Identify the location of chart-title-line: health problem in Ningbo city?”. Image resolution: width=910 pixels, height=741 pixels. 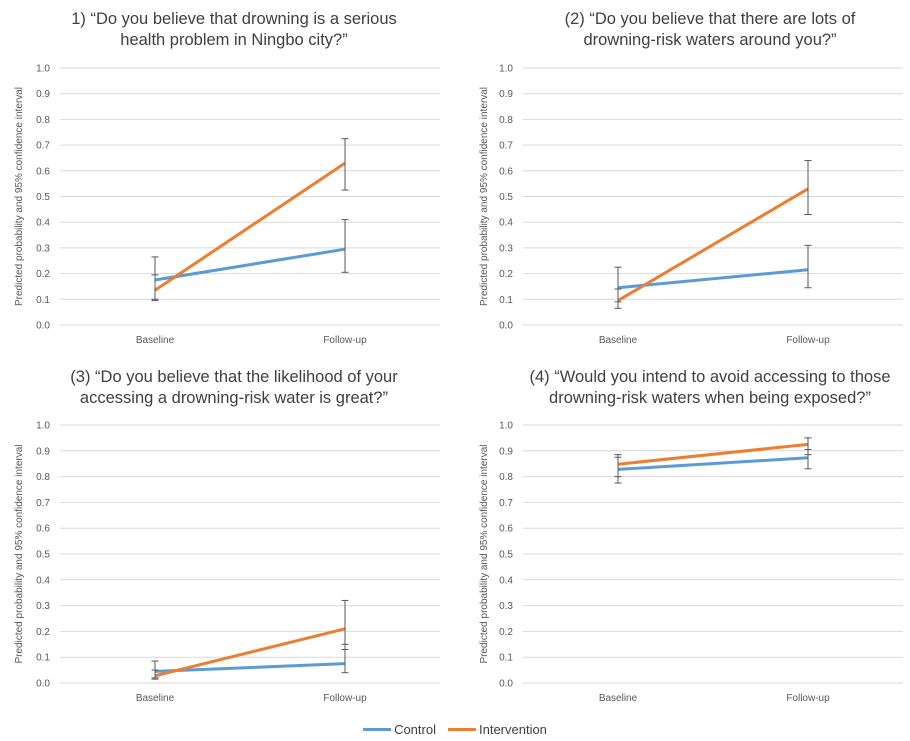
(233, 40).